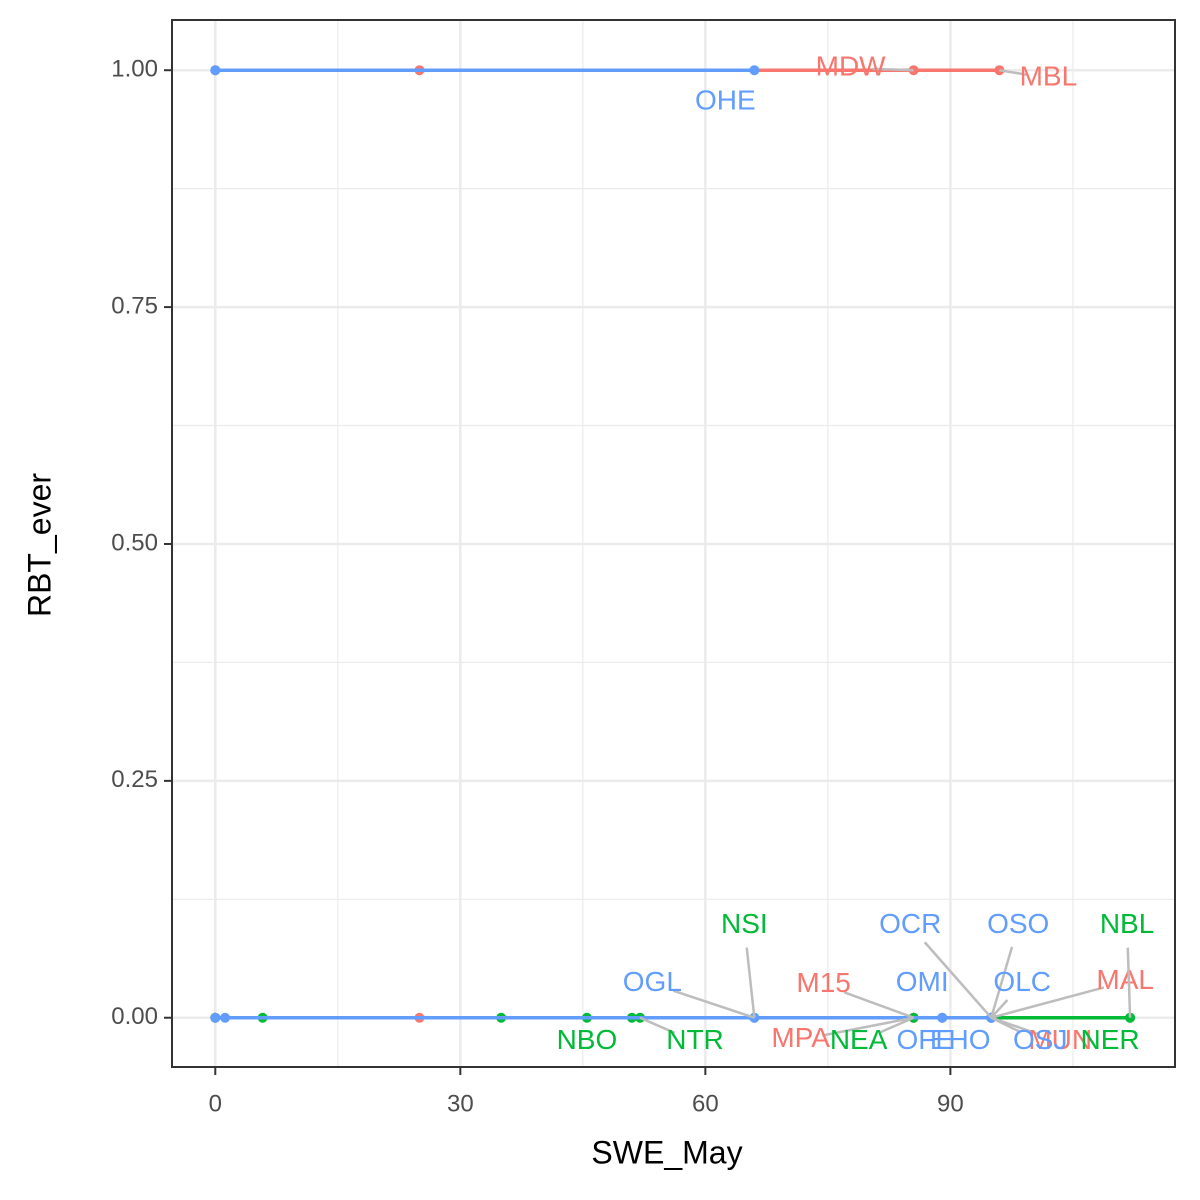 The width and height of the screenshot is (1200, 1200). What do you see at coordinates (666, 1152) in the screenshot?
I see `x-axis-title: SWE_May` at bounding box center [666, 1152].